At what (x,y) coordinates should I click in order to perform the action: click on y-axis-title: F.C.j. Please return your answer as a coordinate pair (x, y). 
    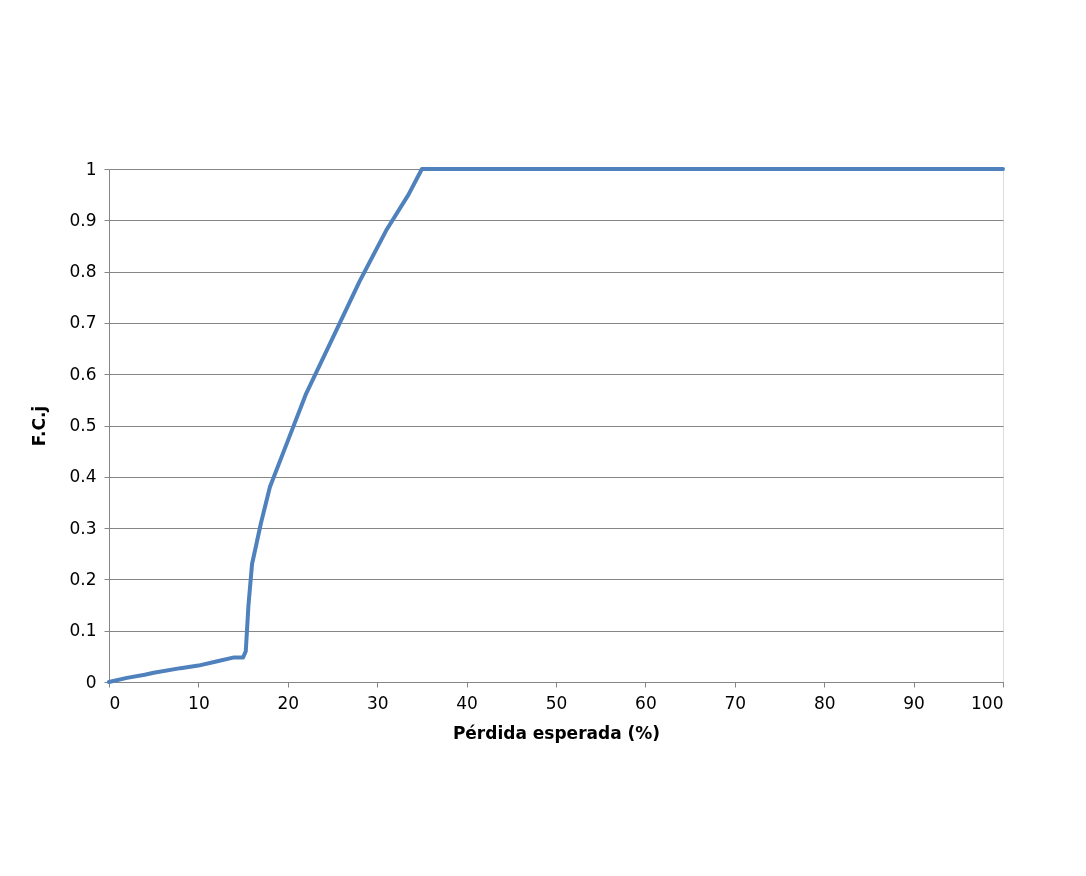
    Looking at the image, I should click on (39, 426).